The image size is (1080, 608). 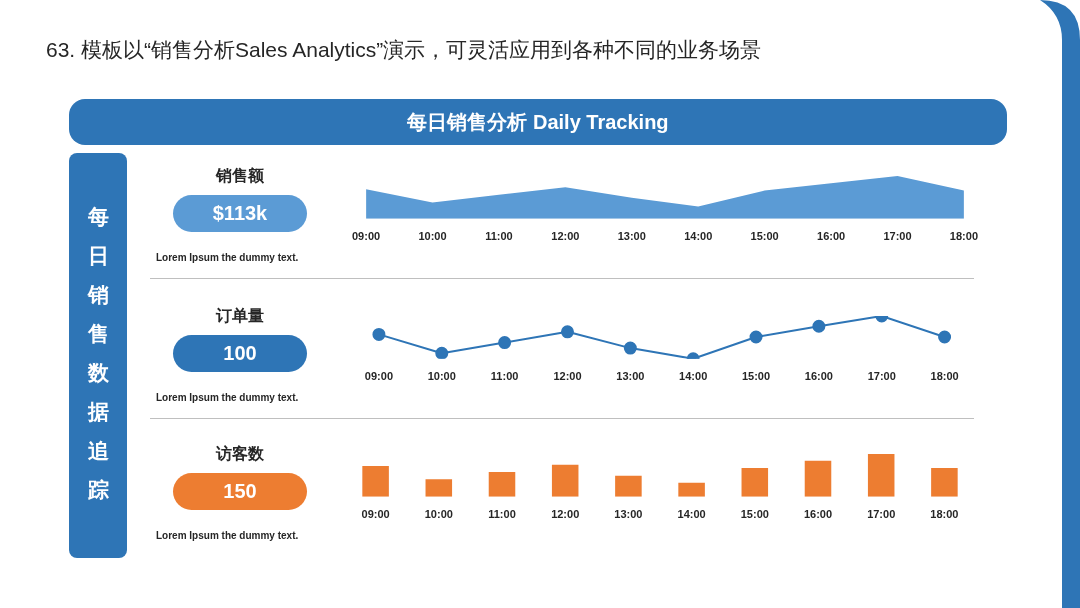 I want to click on text: 150, so click(x=240, y=491).